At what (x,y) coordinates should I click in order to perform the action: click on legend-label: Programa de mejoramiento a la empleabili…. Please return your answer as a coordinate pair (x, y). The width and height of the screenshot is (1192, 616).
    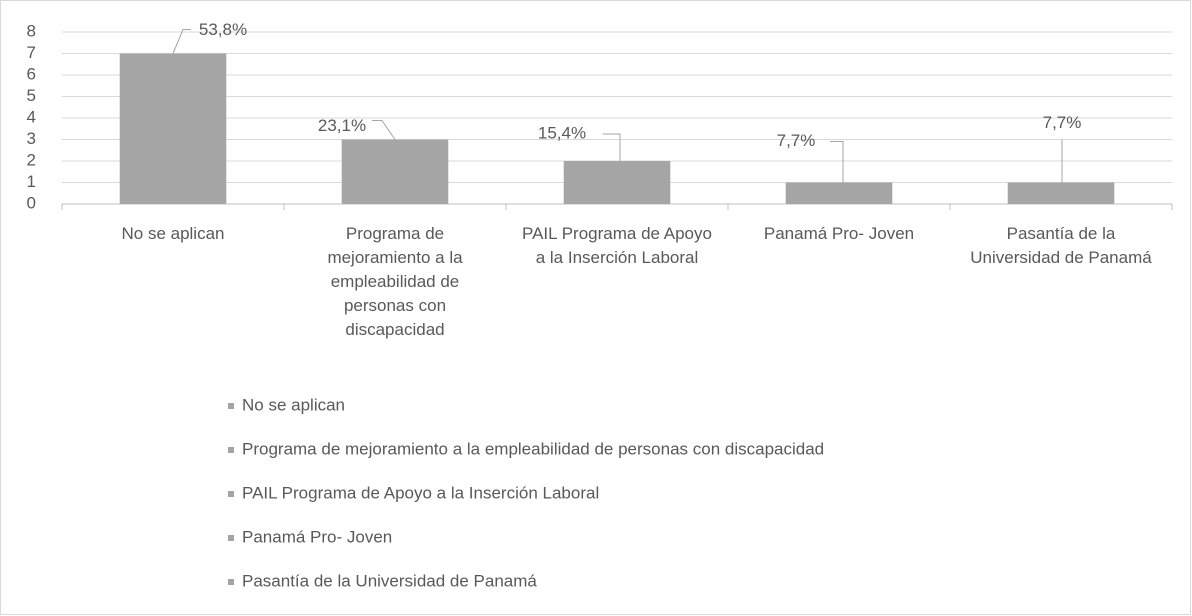
    Looking at the image, I should click on (533, 448).